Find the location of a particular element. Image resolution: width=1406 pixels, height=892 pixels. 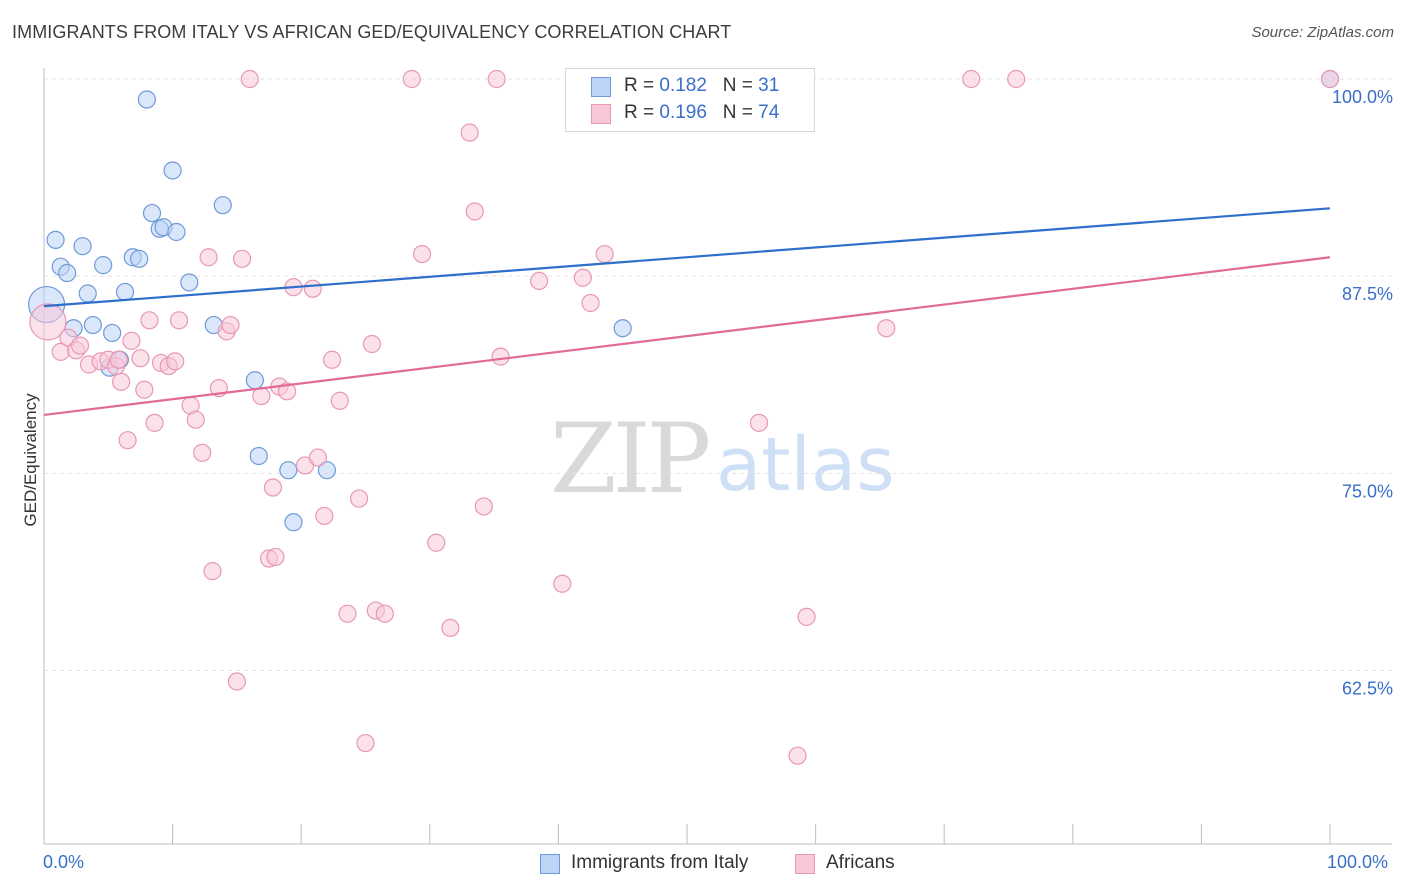

y-tick-label: 75.0% is located at coordinates (1367, 491).